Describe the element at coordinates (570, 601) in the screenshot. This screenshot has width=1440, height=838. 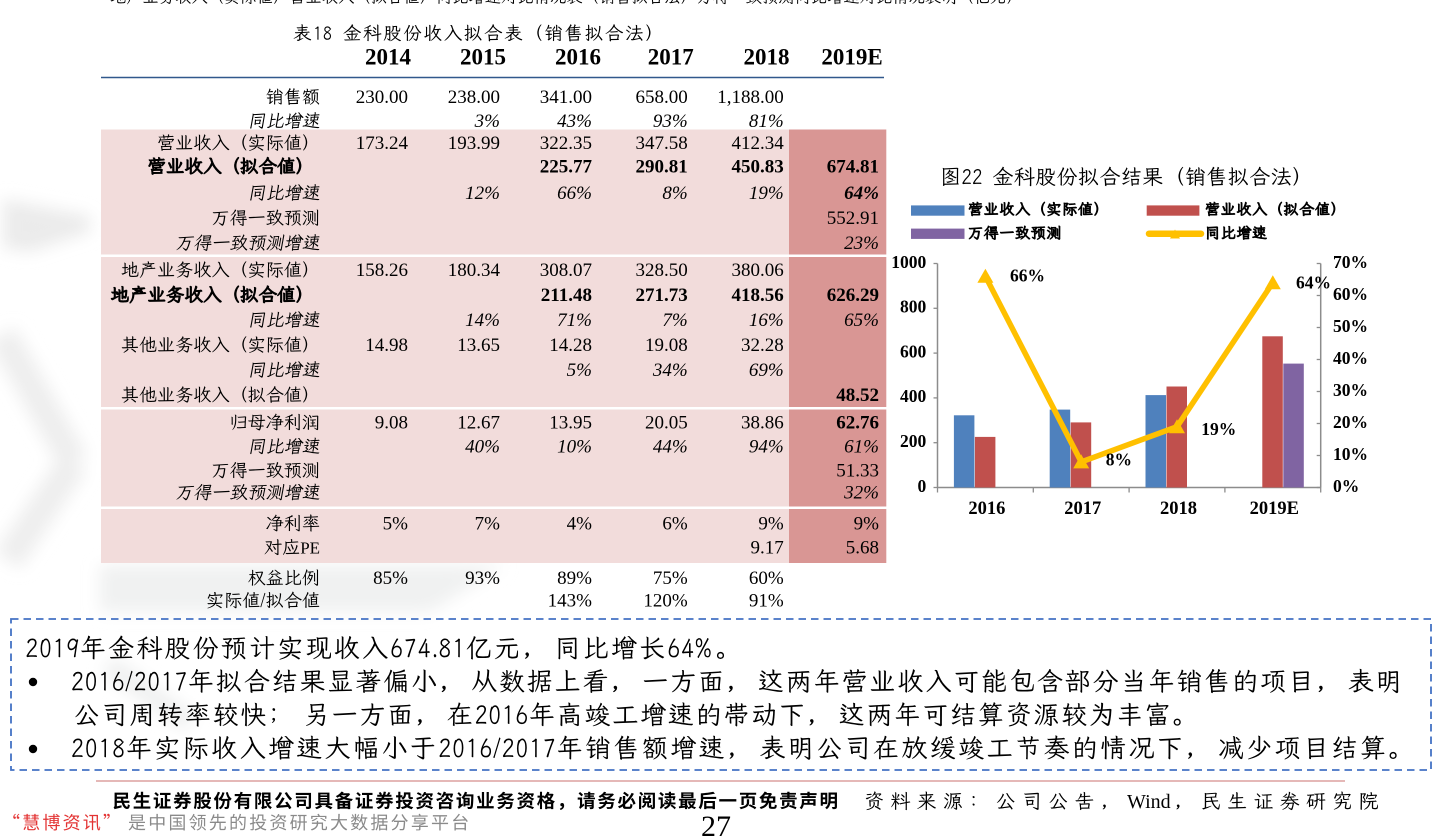
I see `svg-text: 143%` at that location.